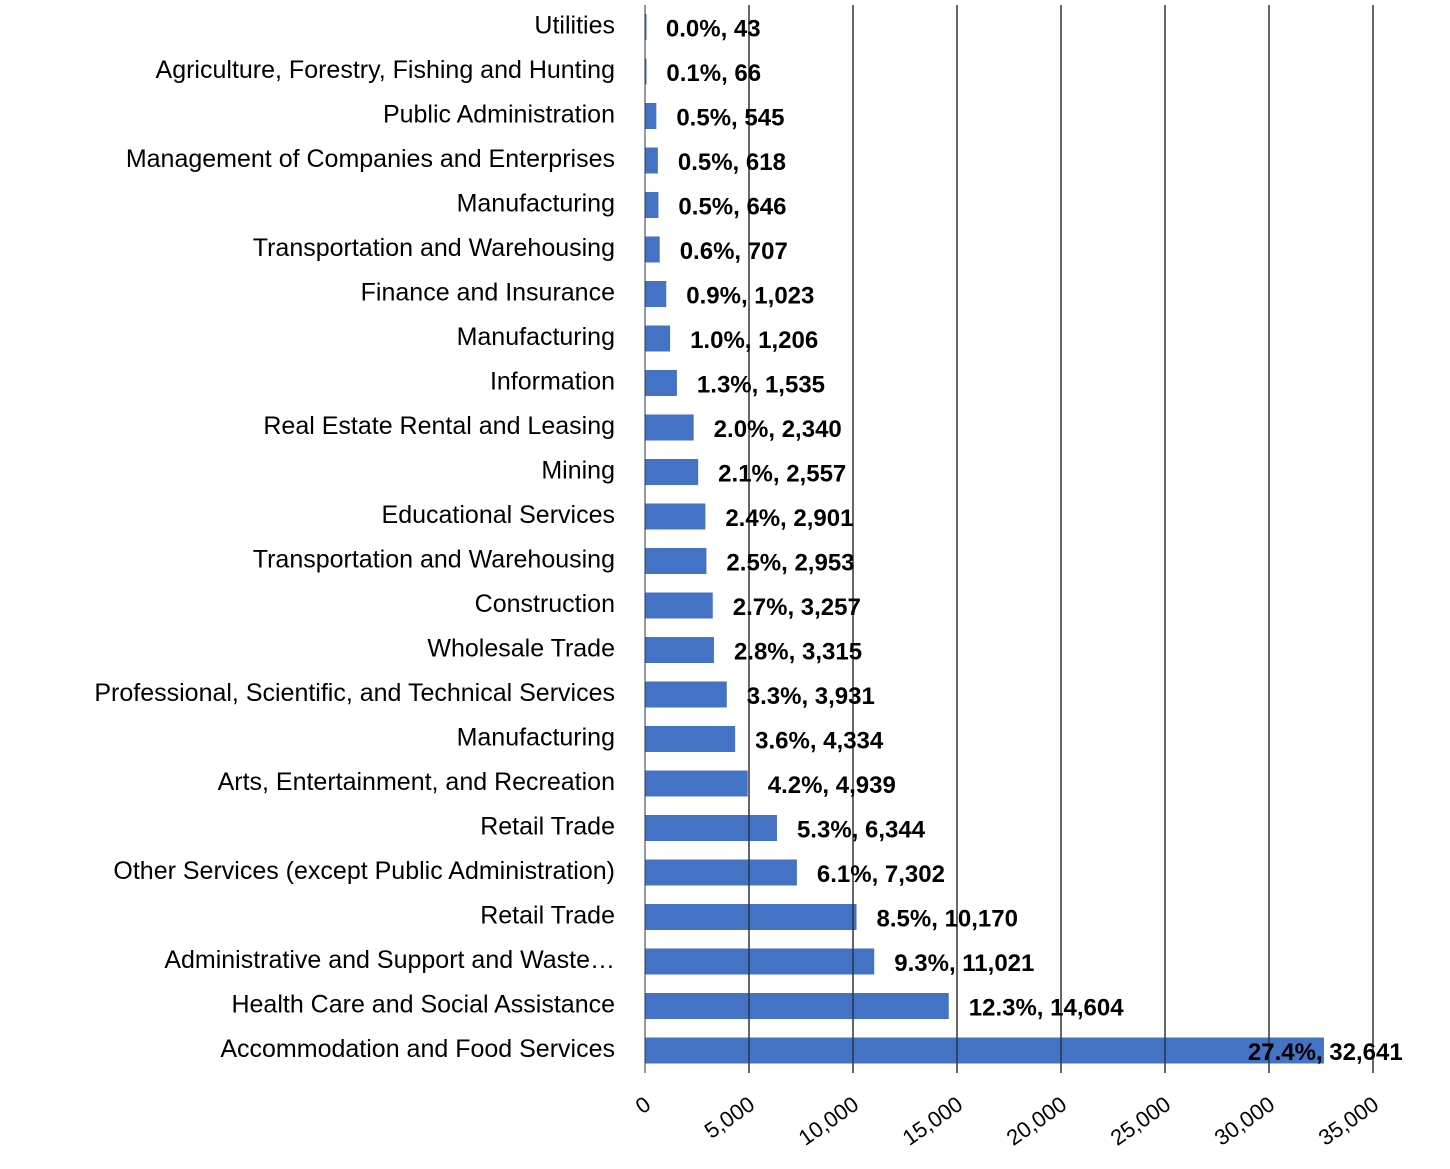  What do you see at coordinates (750, 295) in the screenshot?
I see `data-label: 0.9%, 1,023` at bounding box center [750, 295].